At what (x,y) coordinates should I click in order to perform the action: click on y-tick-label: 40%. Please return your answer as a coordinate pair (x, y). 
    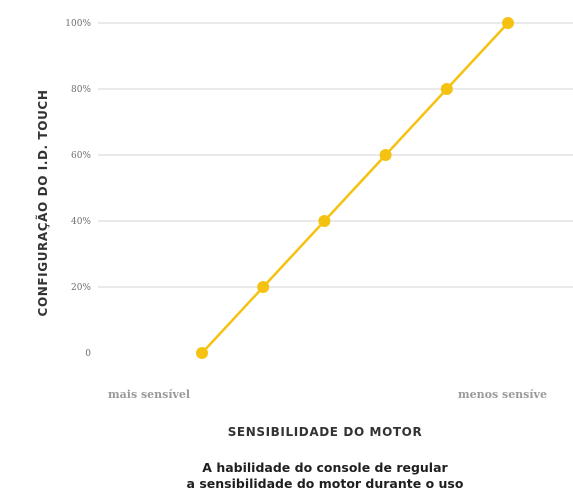
    Looking at the image, I should click on (81, 222).